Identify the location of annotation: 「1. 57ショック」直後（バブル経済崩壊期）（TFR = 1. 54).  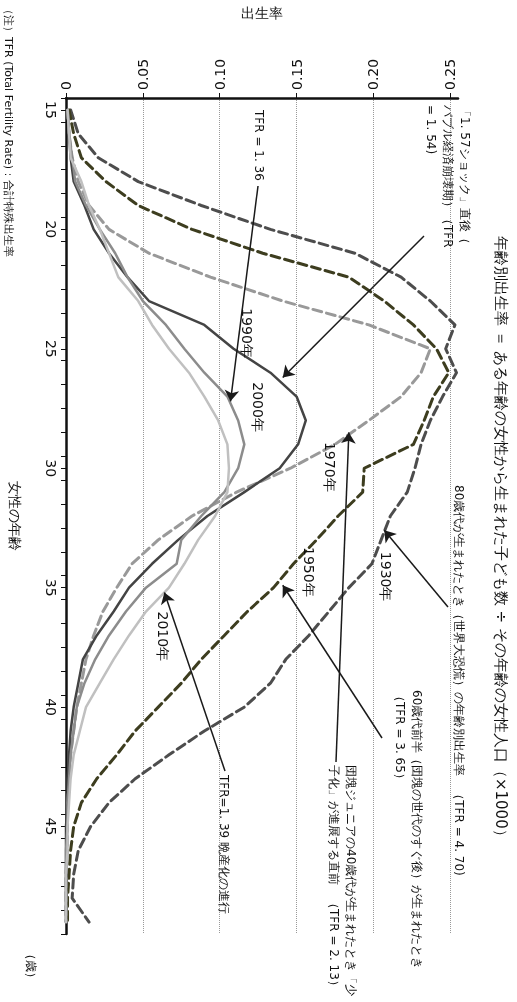
(447, 178).